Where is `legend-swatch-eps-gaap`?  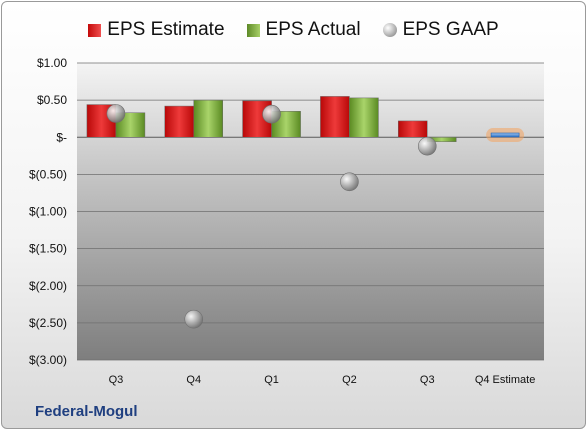 legend-swatch-eps-gaap is located at coordinates (389, 30).